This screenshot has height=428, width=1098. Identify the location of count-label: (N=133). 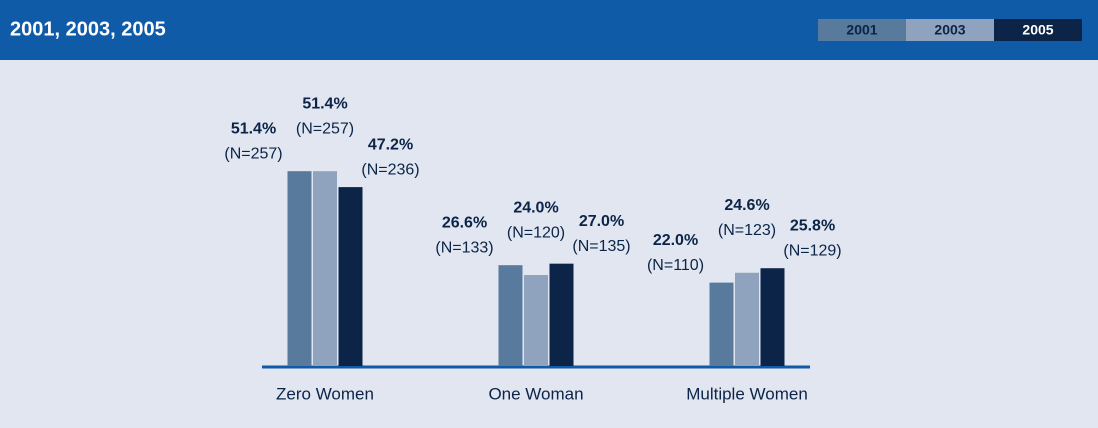
(464, 247).